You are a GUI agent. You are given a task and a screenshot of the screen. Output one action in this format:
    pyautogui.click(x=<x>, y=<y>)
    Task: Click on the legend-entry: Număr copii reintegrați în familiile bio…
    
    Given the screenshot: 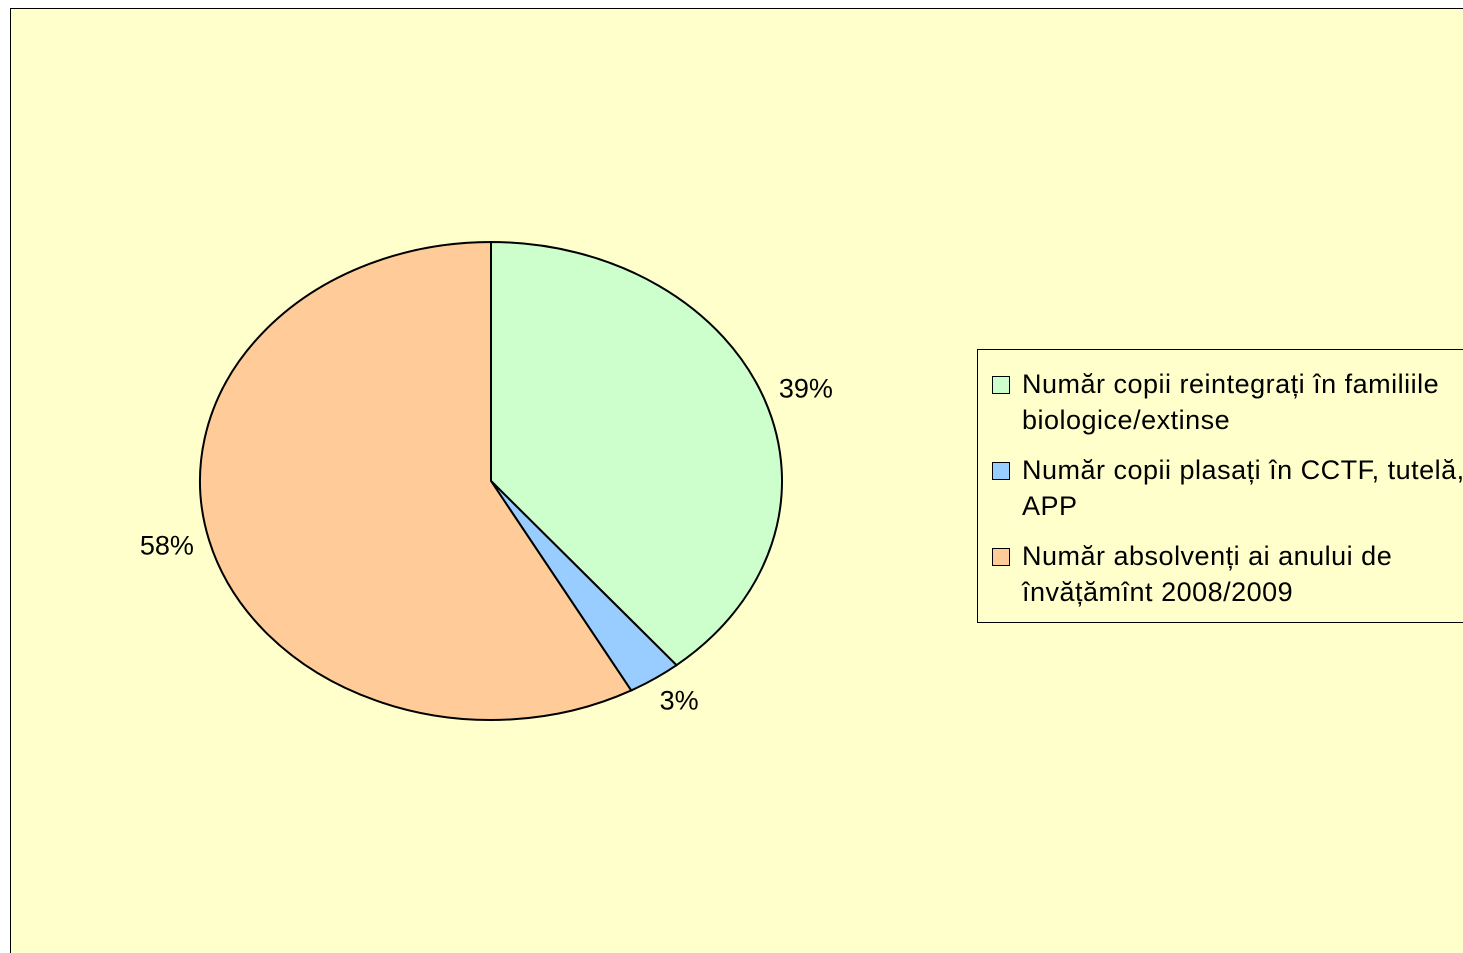 What is the action you would take?
    pyautogui.click(x=1227, y=402)
    